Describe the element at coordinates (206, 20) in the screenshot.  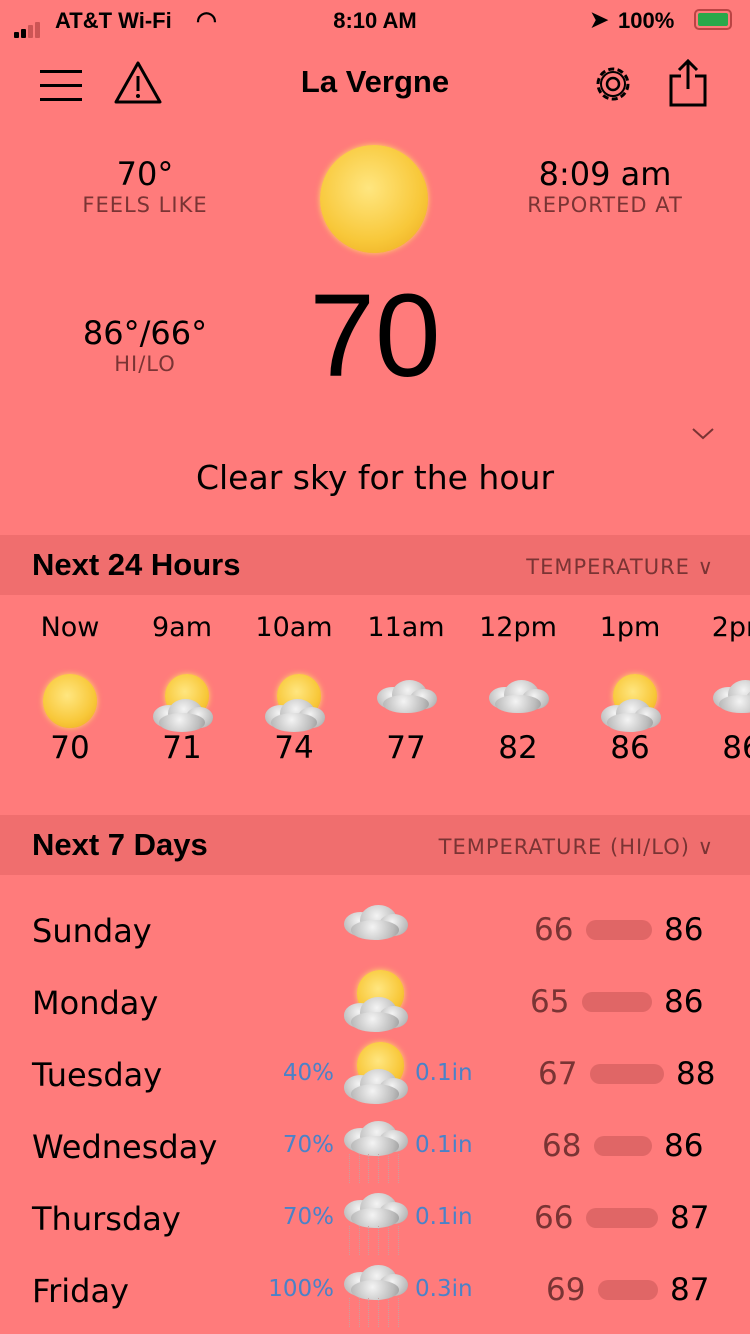
I see `wifi-icon: ◠` at that location.